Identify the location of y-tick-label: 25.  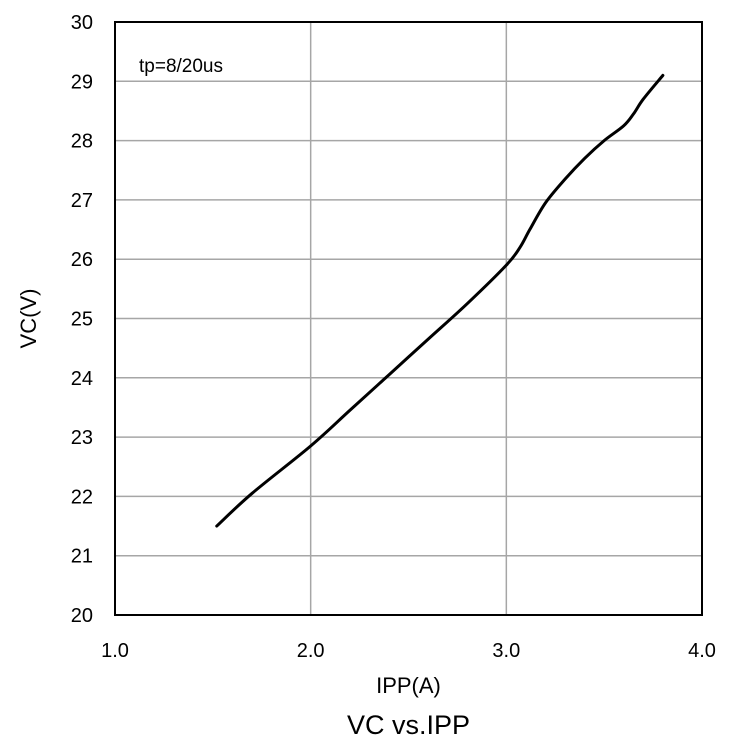
(82, 320).